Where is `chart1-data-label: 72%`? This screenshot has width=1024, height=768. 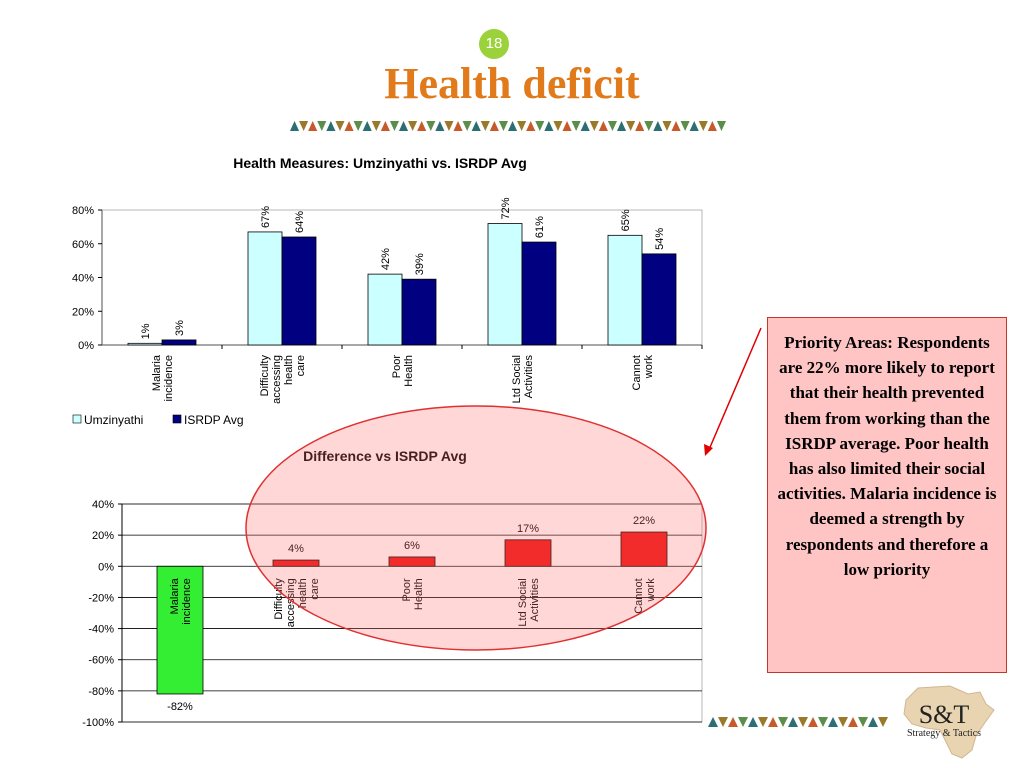
chart1-data-label: 72% is located at coordinates (506, 208).